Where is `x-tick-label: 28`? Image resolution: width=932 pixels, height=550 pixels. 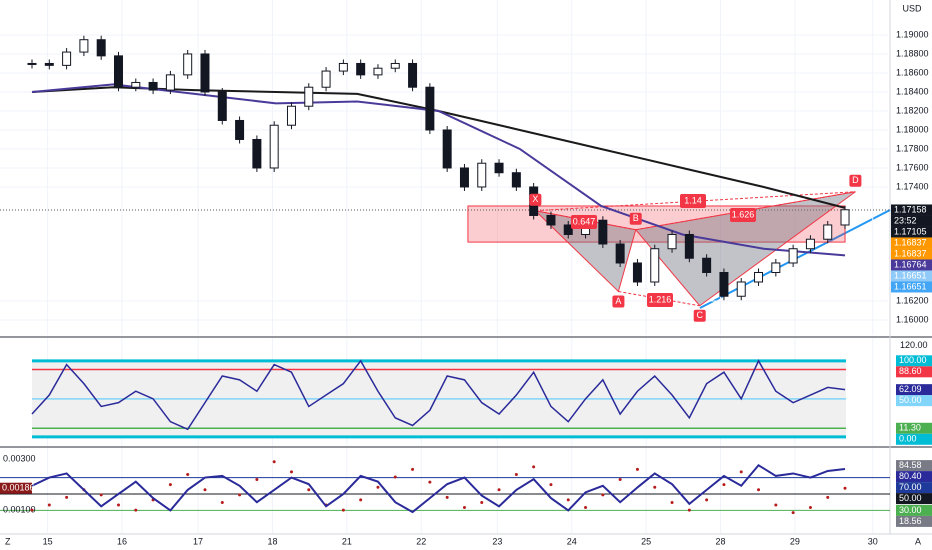 x-tick-label: 28 is located at coordinates (720, 541).